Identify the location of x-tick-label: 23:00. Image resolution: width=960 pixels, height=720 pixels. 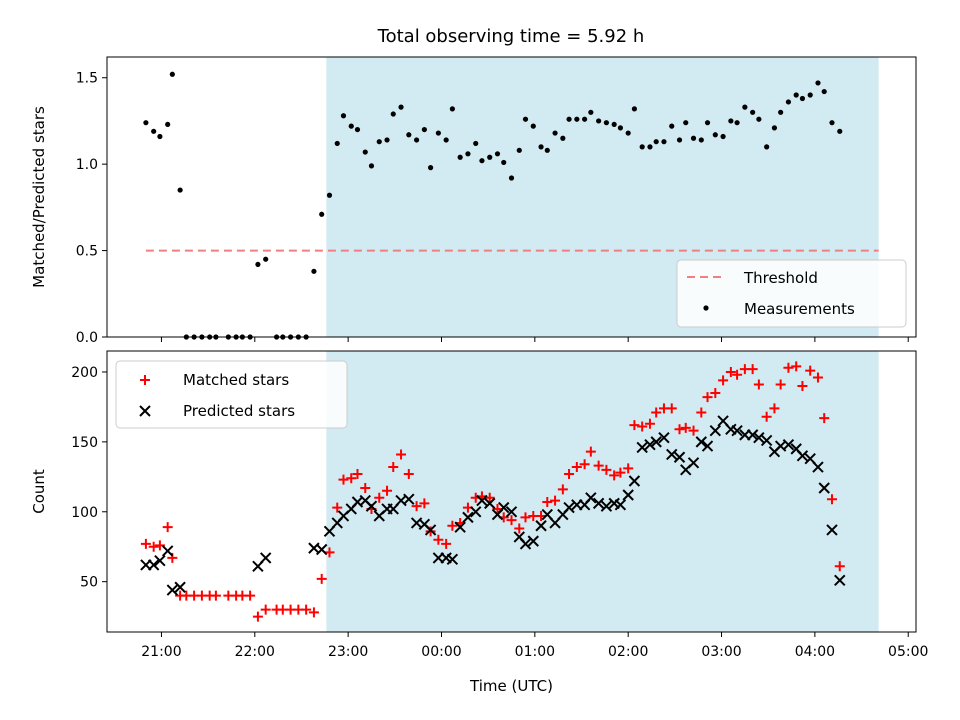
(348, 652).